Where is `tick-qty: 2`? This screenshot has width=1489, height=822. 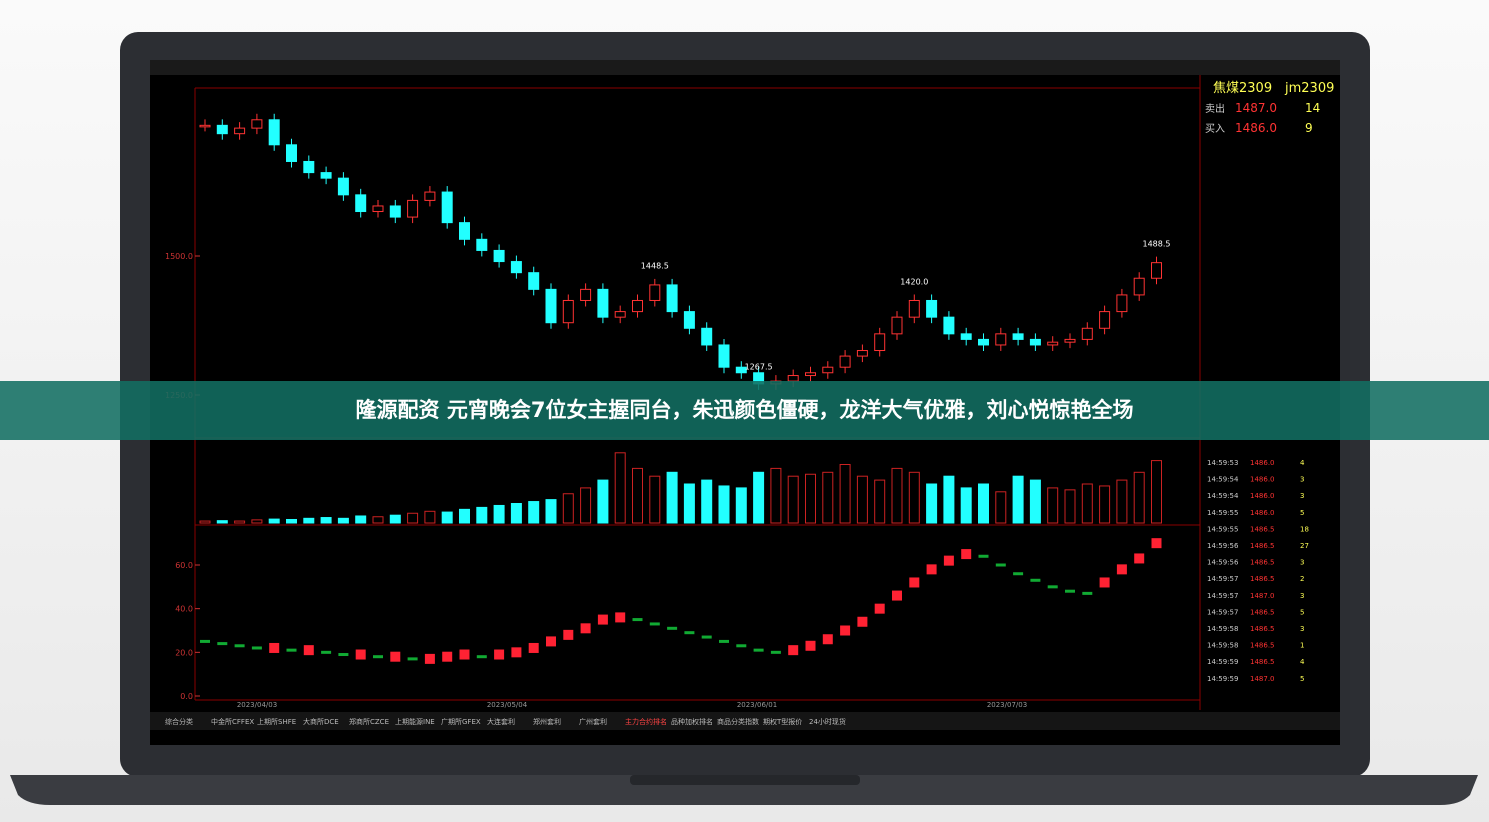
tick-qty: 2 is located at coordinates (1302, 579).